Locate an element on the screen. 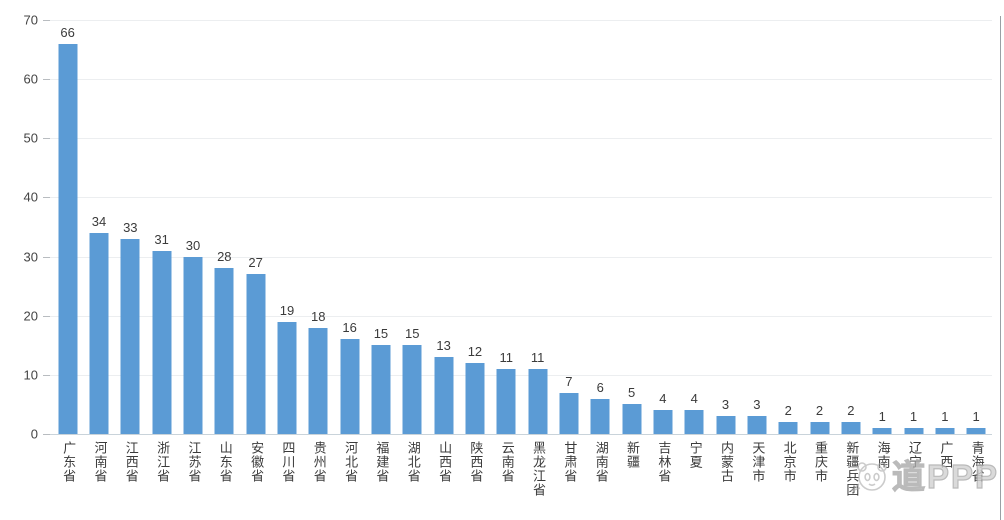 Image resolution: width=1004 pixels, height=520 pixels. category-label: 新疆兵团 is located at coordinates (852, 469).